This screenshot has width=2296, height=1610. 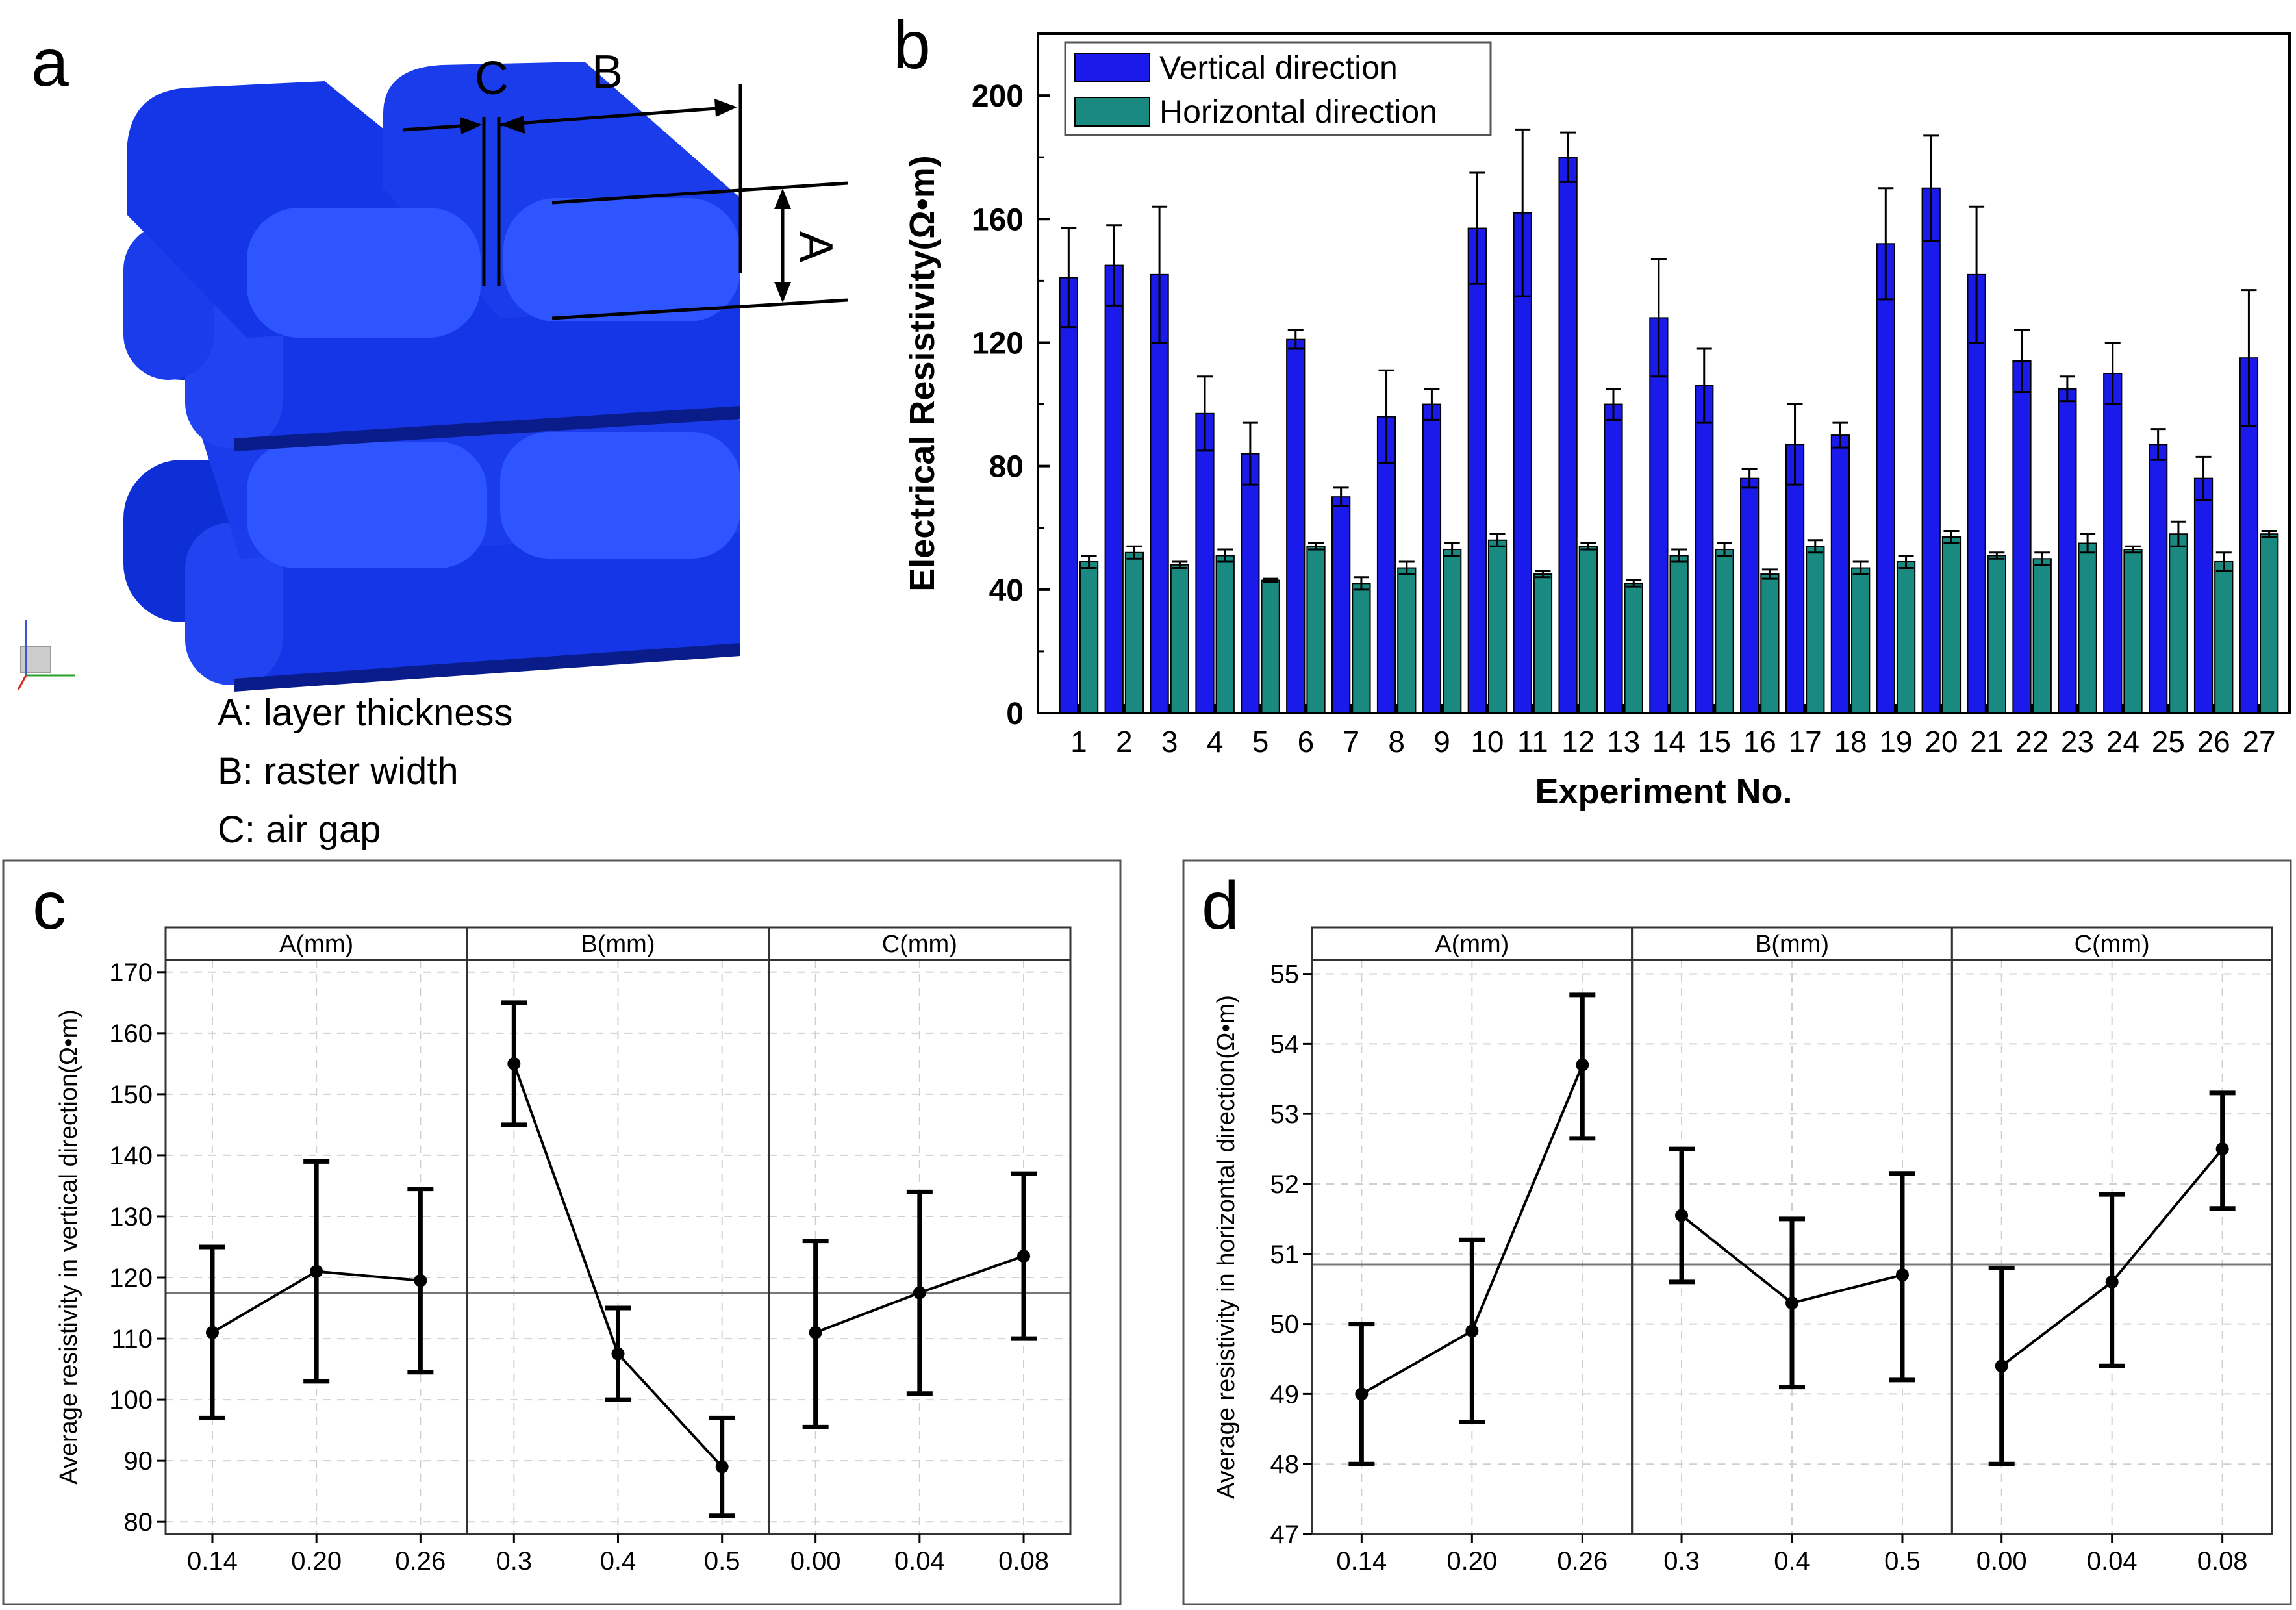 I want to click on legend-a-layer-thickness: A: layer thickness, so click(x=365, y=713).